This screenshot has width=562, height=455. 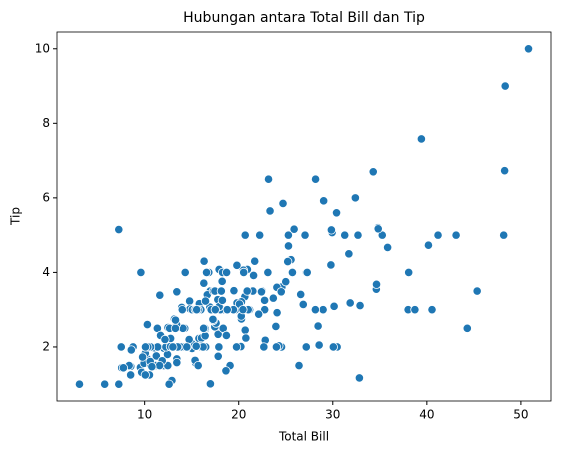 What do you see at coordinates (46, 123) in the screenshot?
I see `y-tick-label: 8` at bounding box center [46, 123].